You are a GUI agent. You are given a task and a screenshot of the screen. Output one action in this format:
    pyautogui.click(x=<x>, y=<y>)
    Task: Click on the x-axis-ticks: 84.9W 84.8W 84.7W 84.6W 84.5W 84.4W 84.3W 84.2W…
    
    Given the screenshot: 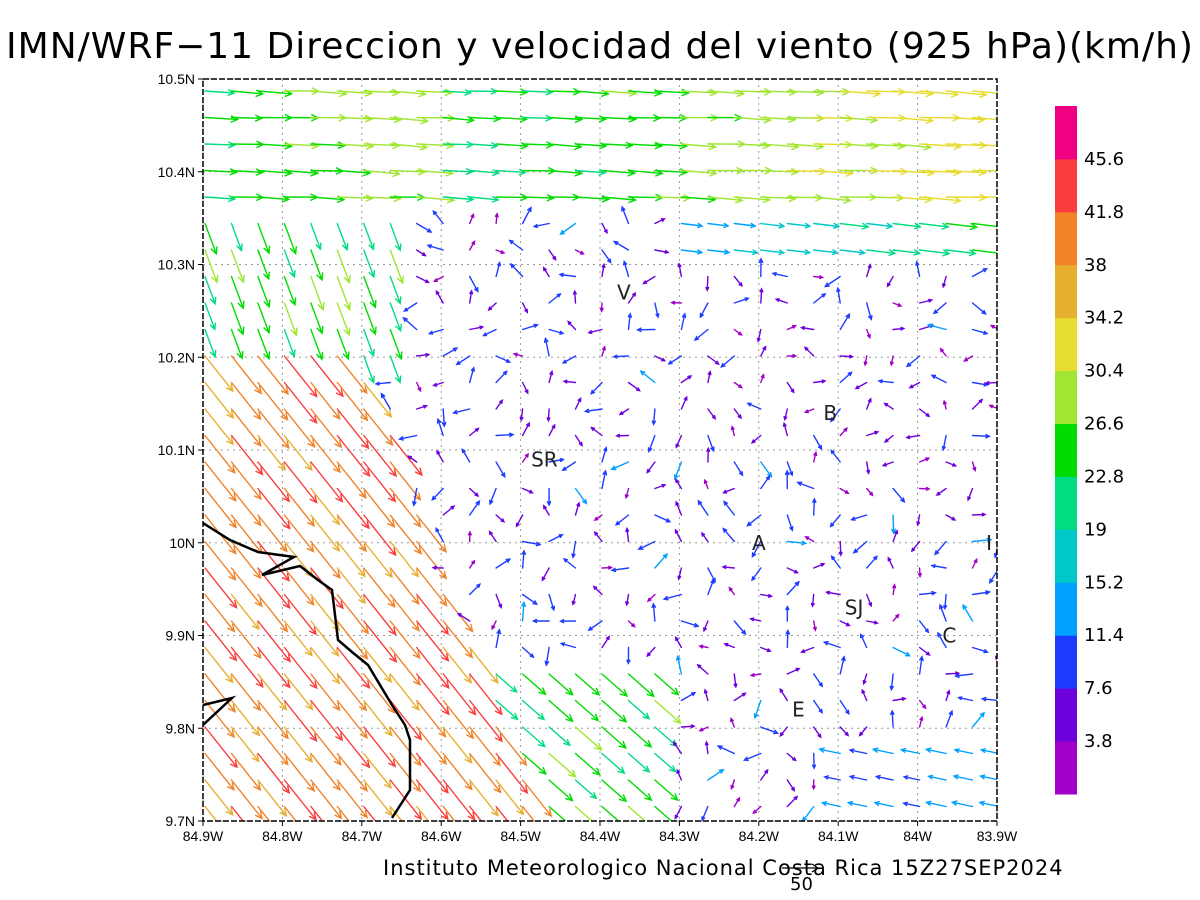 What is the action you would take?
    pyautogui.click(x=600, y=832)
    